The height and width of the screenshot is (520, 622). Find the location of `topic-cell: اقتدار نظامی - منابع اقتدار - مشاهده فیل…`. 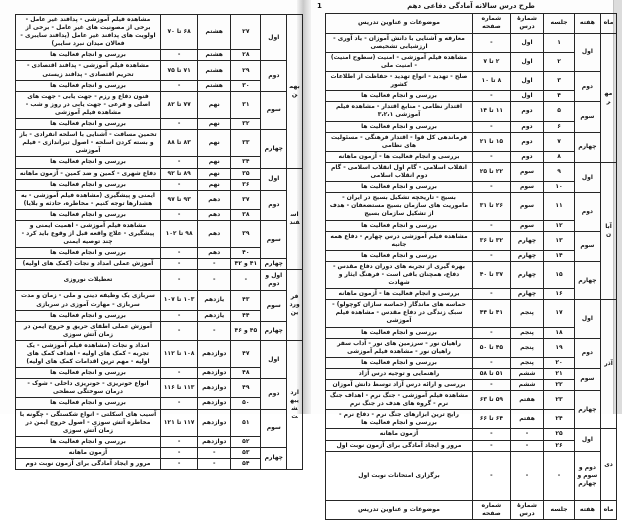

topic-cell: اقتدار نظامی - منابع اقتدار - مشاهده فیل… is located at coordinates (399, 111).